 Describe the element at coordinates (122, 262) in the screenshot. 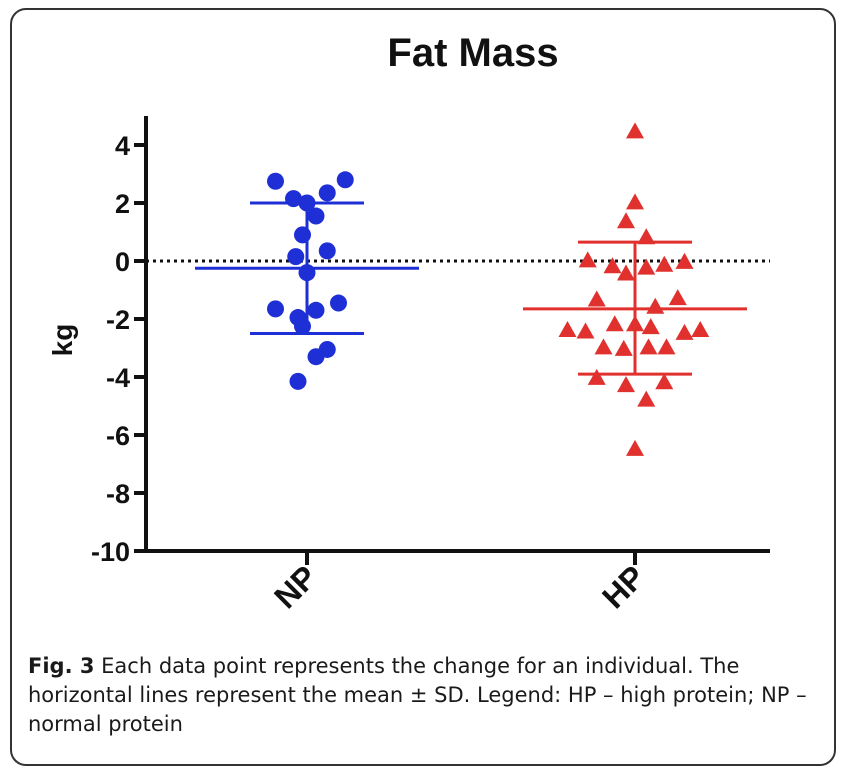

I see `y-tick-label: 0` at that location.